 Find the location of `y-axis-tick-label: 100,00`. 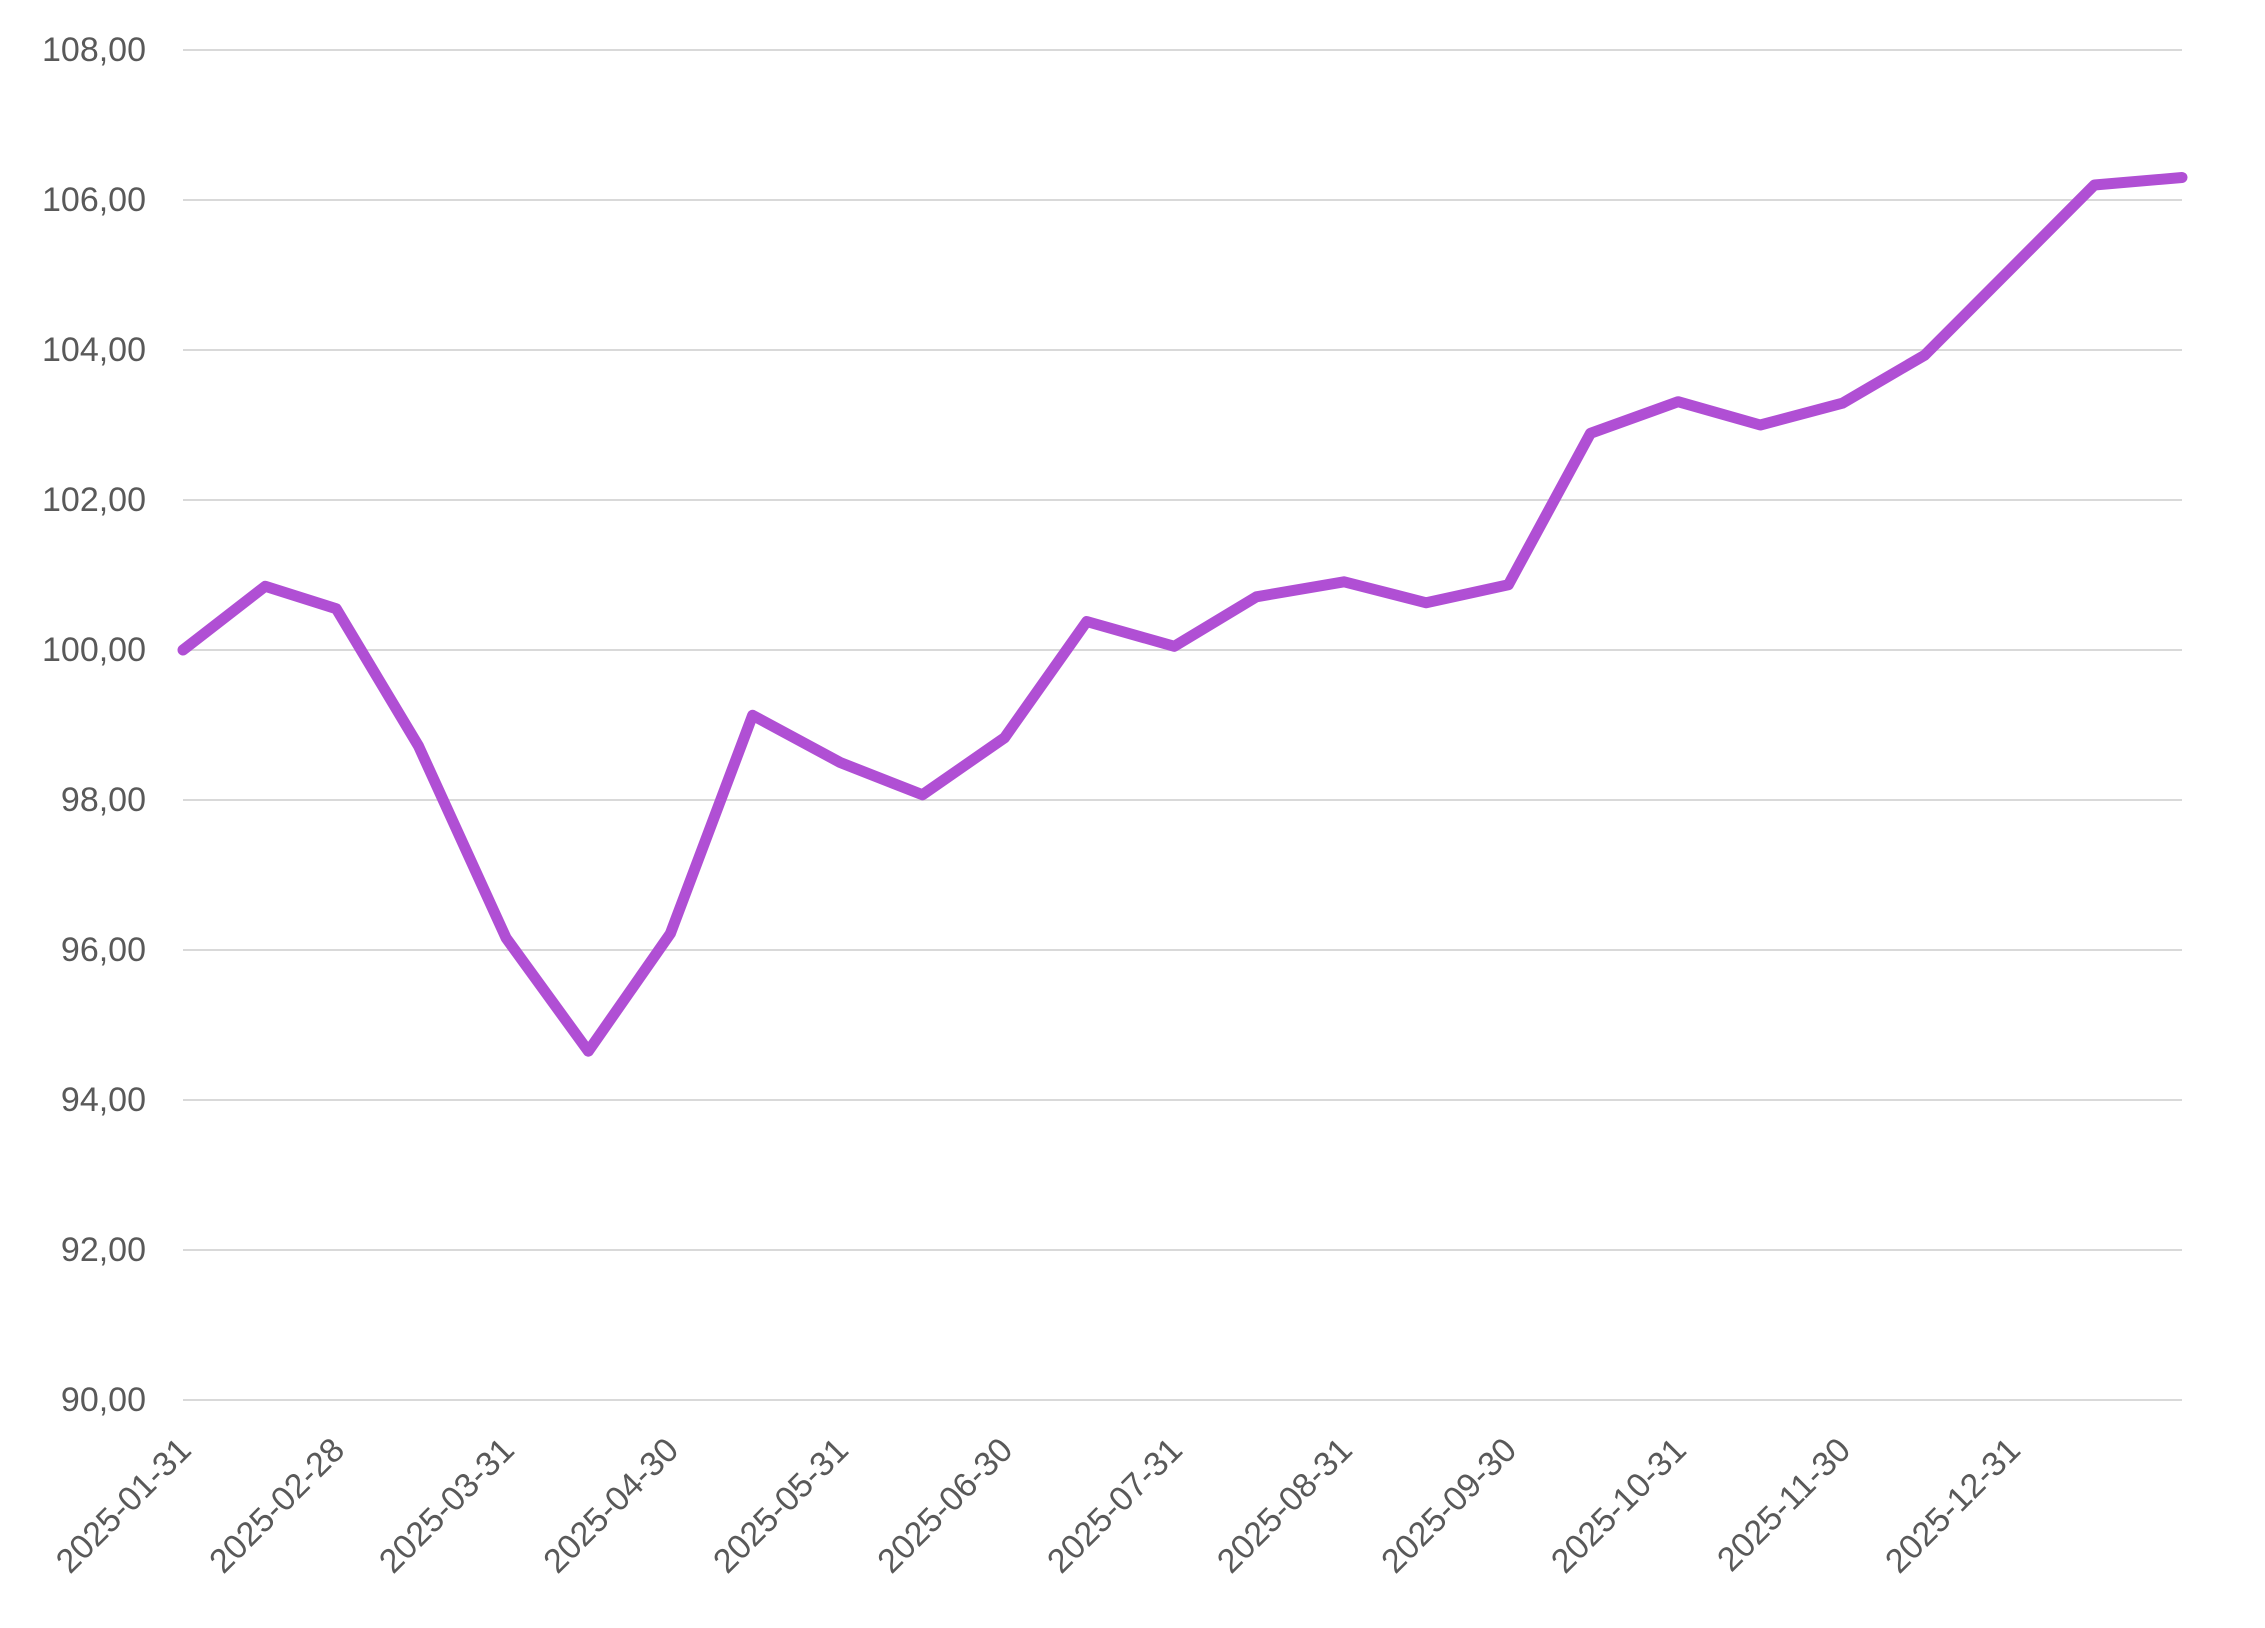

y-axis-tick-label: 100,00 is located at coordinates (94, 650).